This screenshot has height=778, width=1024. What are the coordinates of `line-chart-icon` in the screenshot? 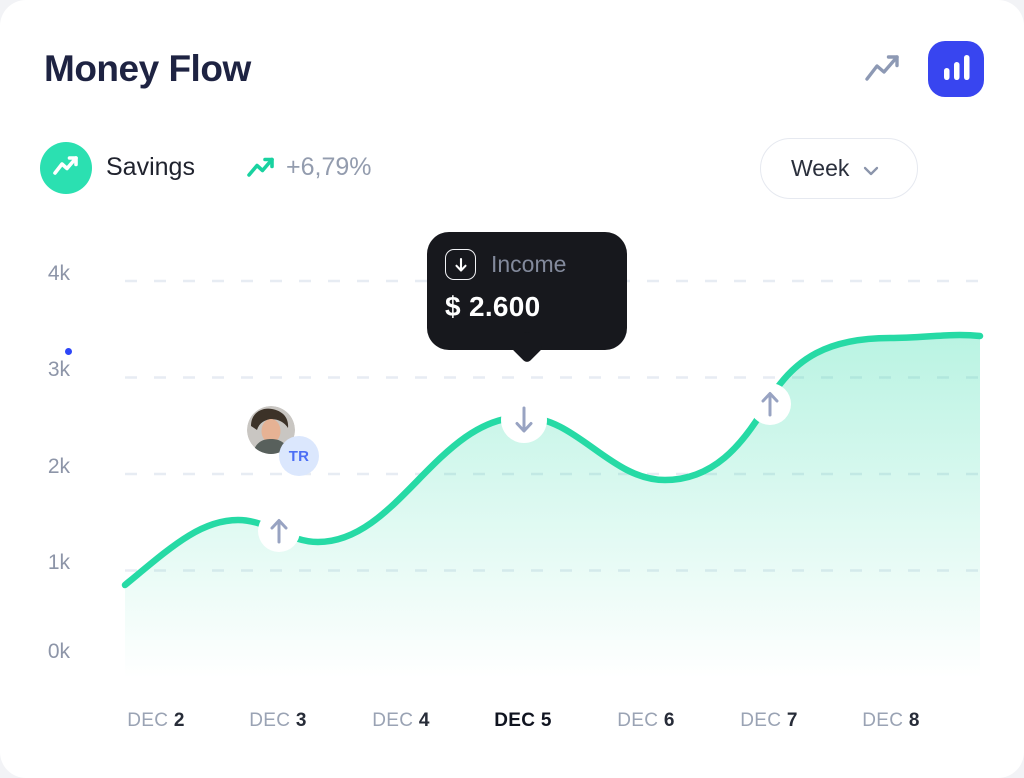 It's located at (883, 69).